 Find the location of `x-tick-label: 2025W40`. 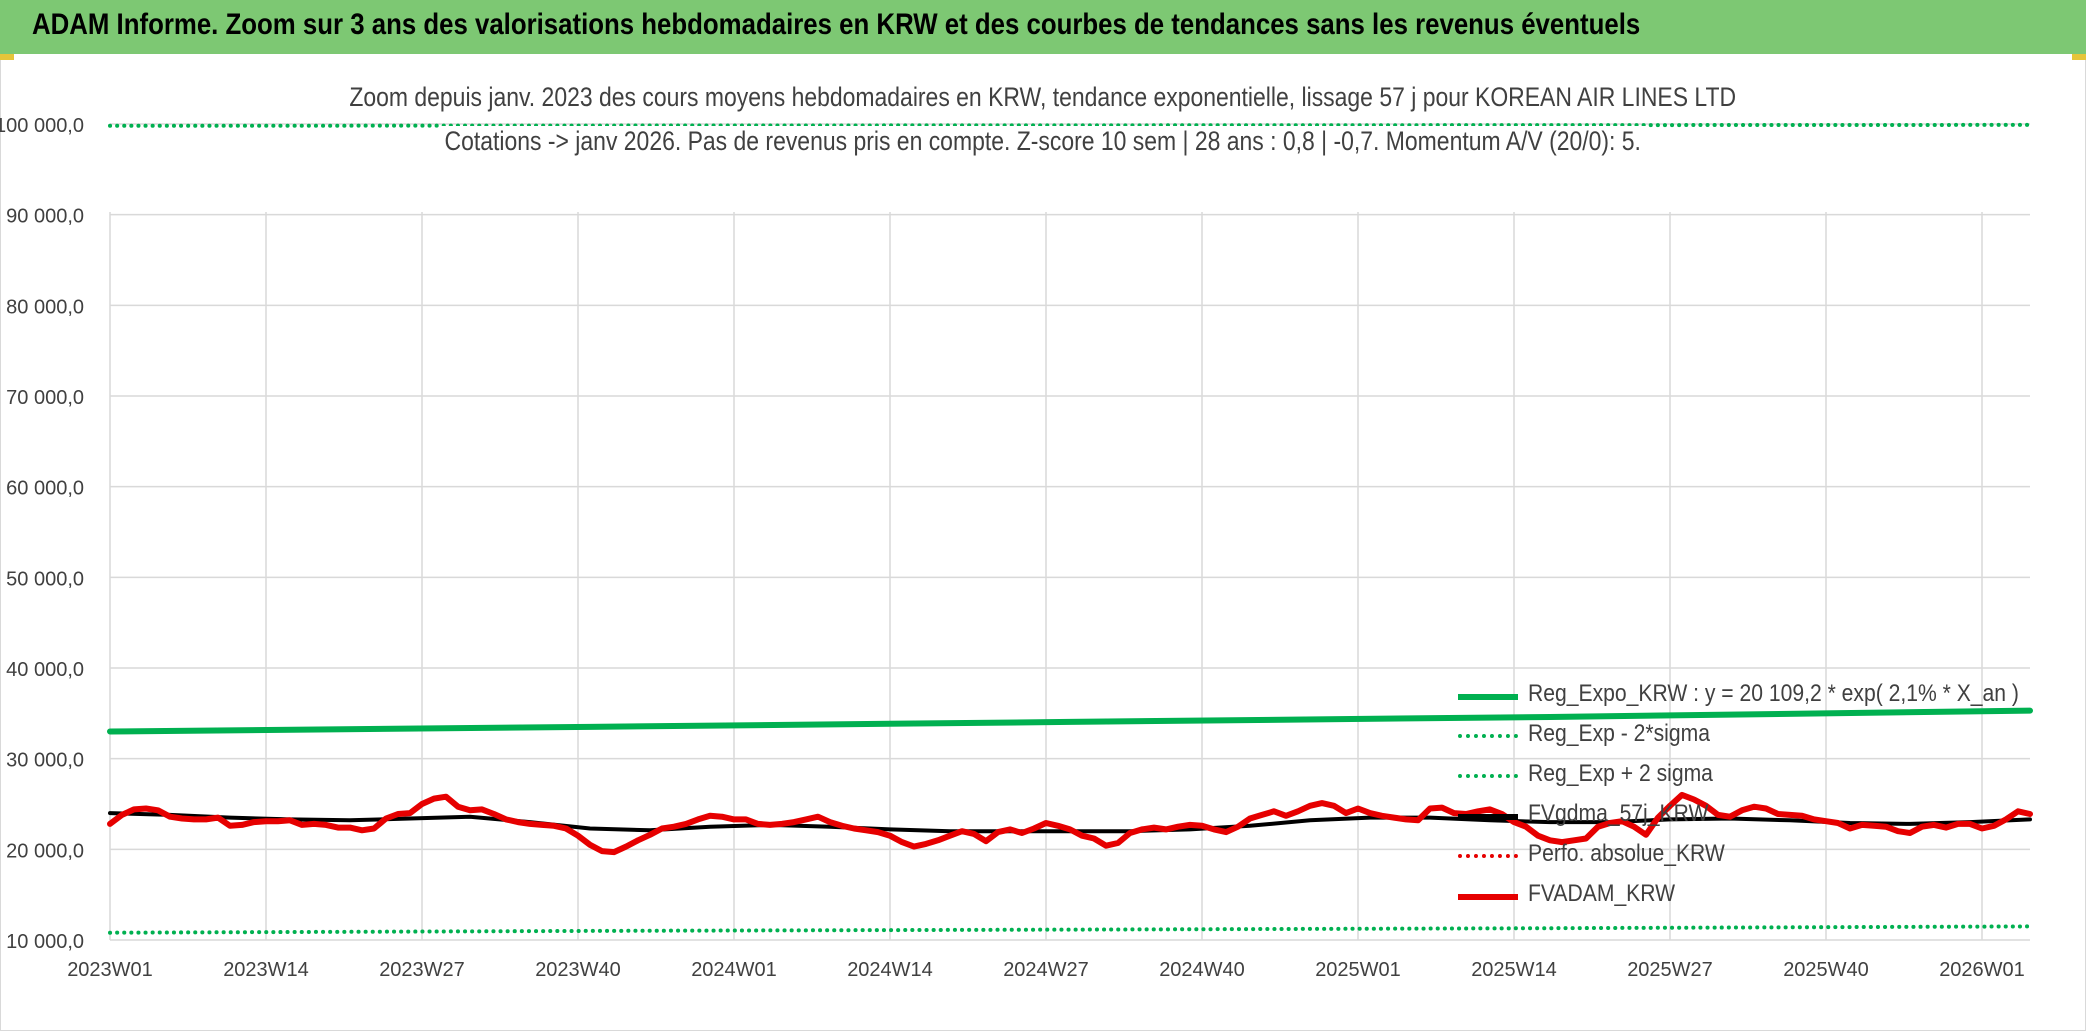

x-tick-label: 2025W40 is located at coordinates (1826, 970).